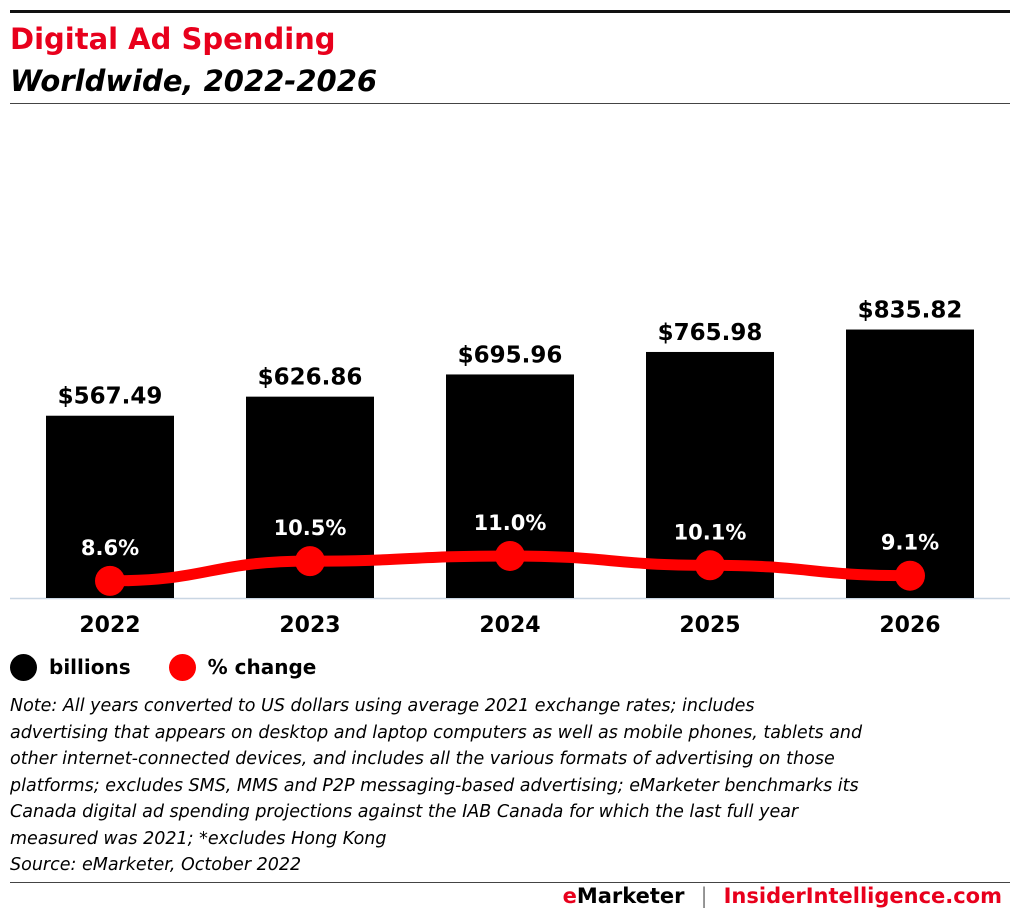 The width and height of the screenshot is (1020, 920). I want to click on note-line: measured was 2021; *excludes Hong Kong, so click(198, 838).